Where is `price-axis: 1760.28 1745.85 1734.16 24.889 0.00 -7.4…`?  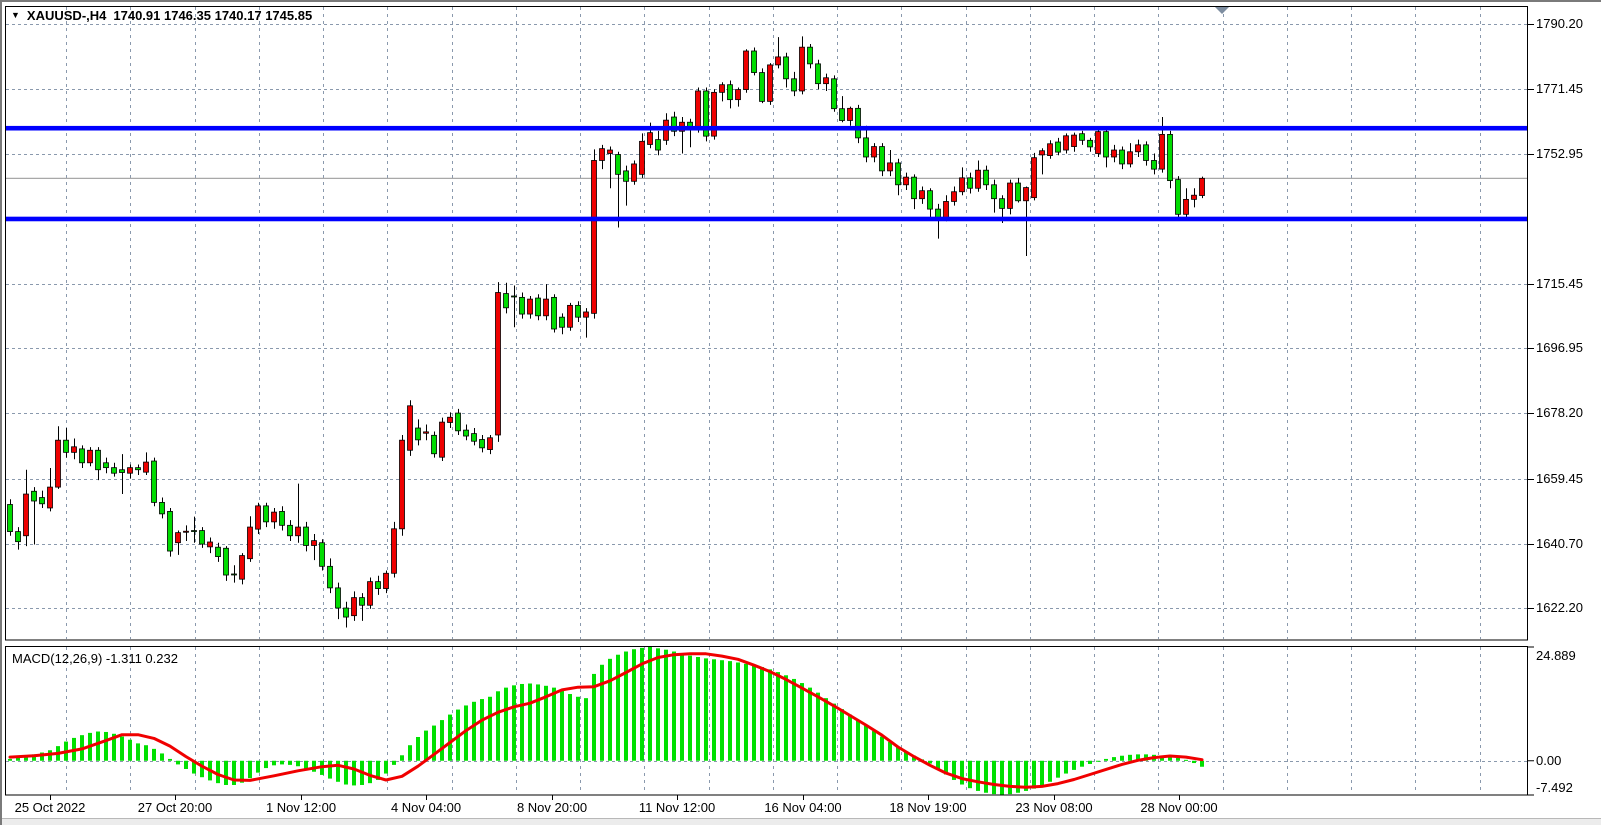
price-axis: 1760.28 1745.85 1734.16 24.889 0.00 -7.4… is located at coordinates (1564, 409).